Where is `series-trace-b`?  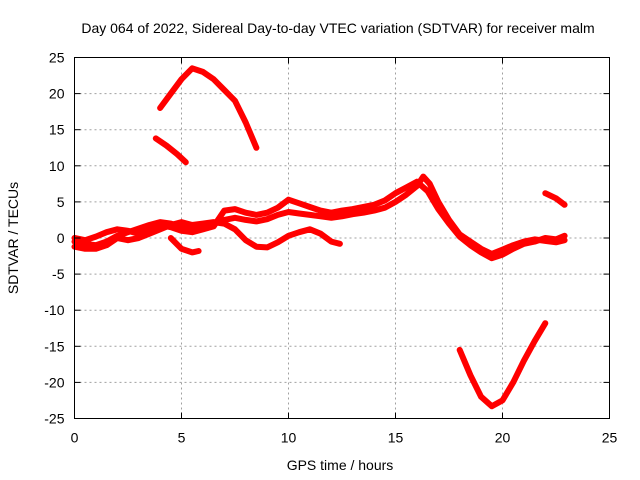
series-trace-b is located at coordinates (319, 220).